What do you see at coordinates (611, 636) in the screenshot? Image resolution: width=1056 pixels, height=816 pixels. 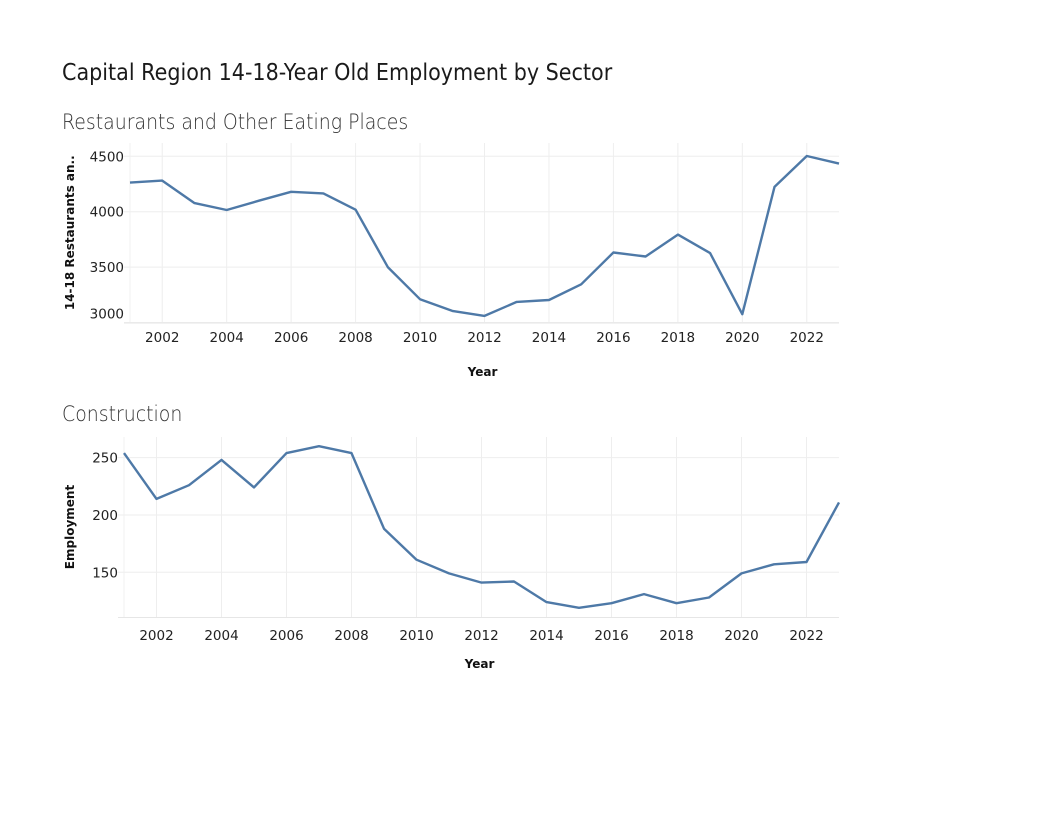 I see `construction-x-tick-label: 2016` at bounding box center [611, 636].